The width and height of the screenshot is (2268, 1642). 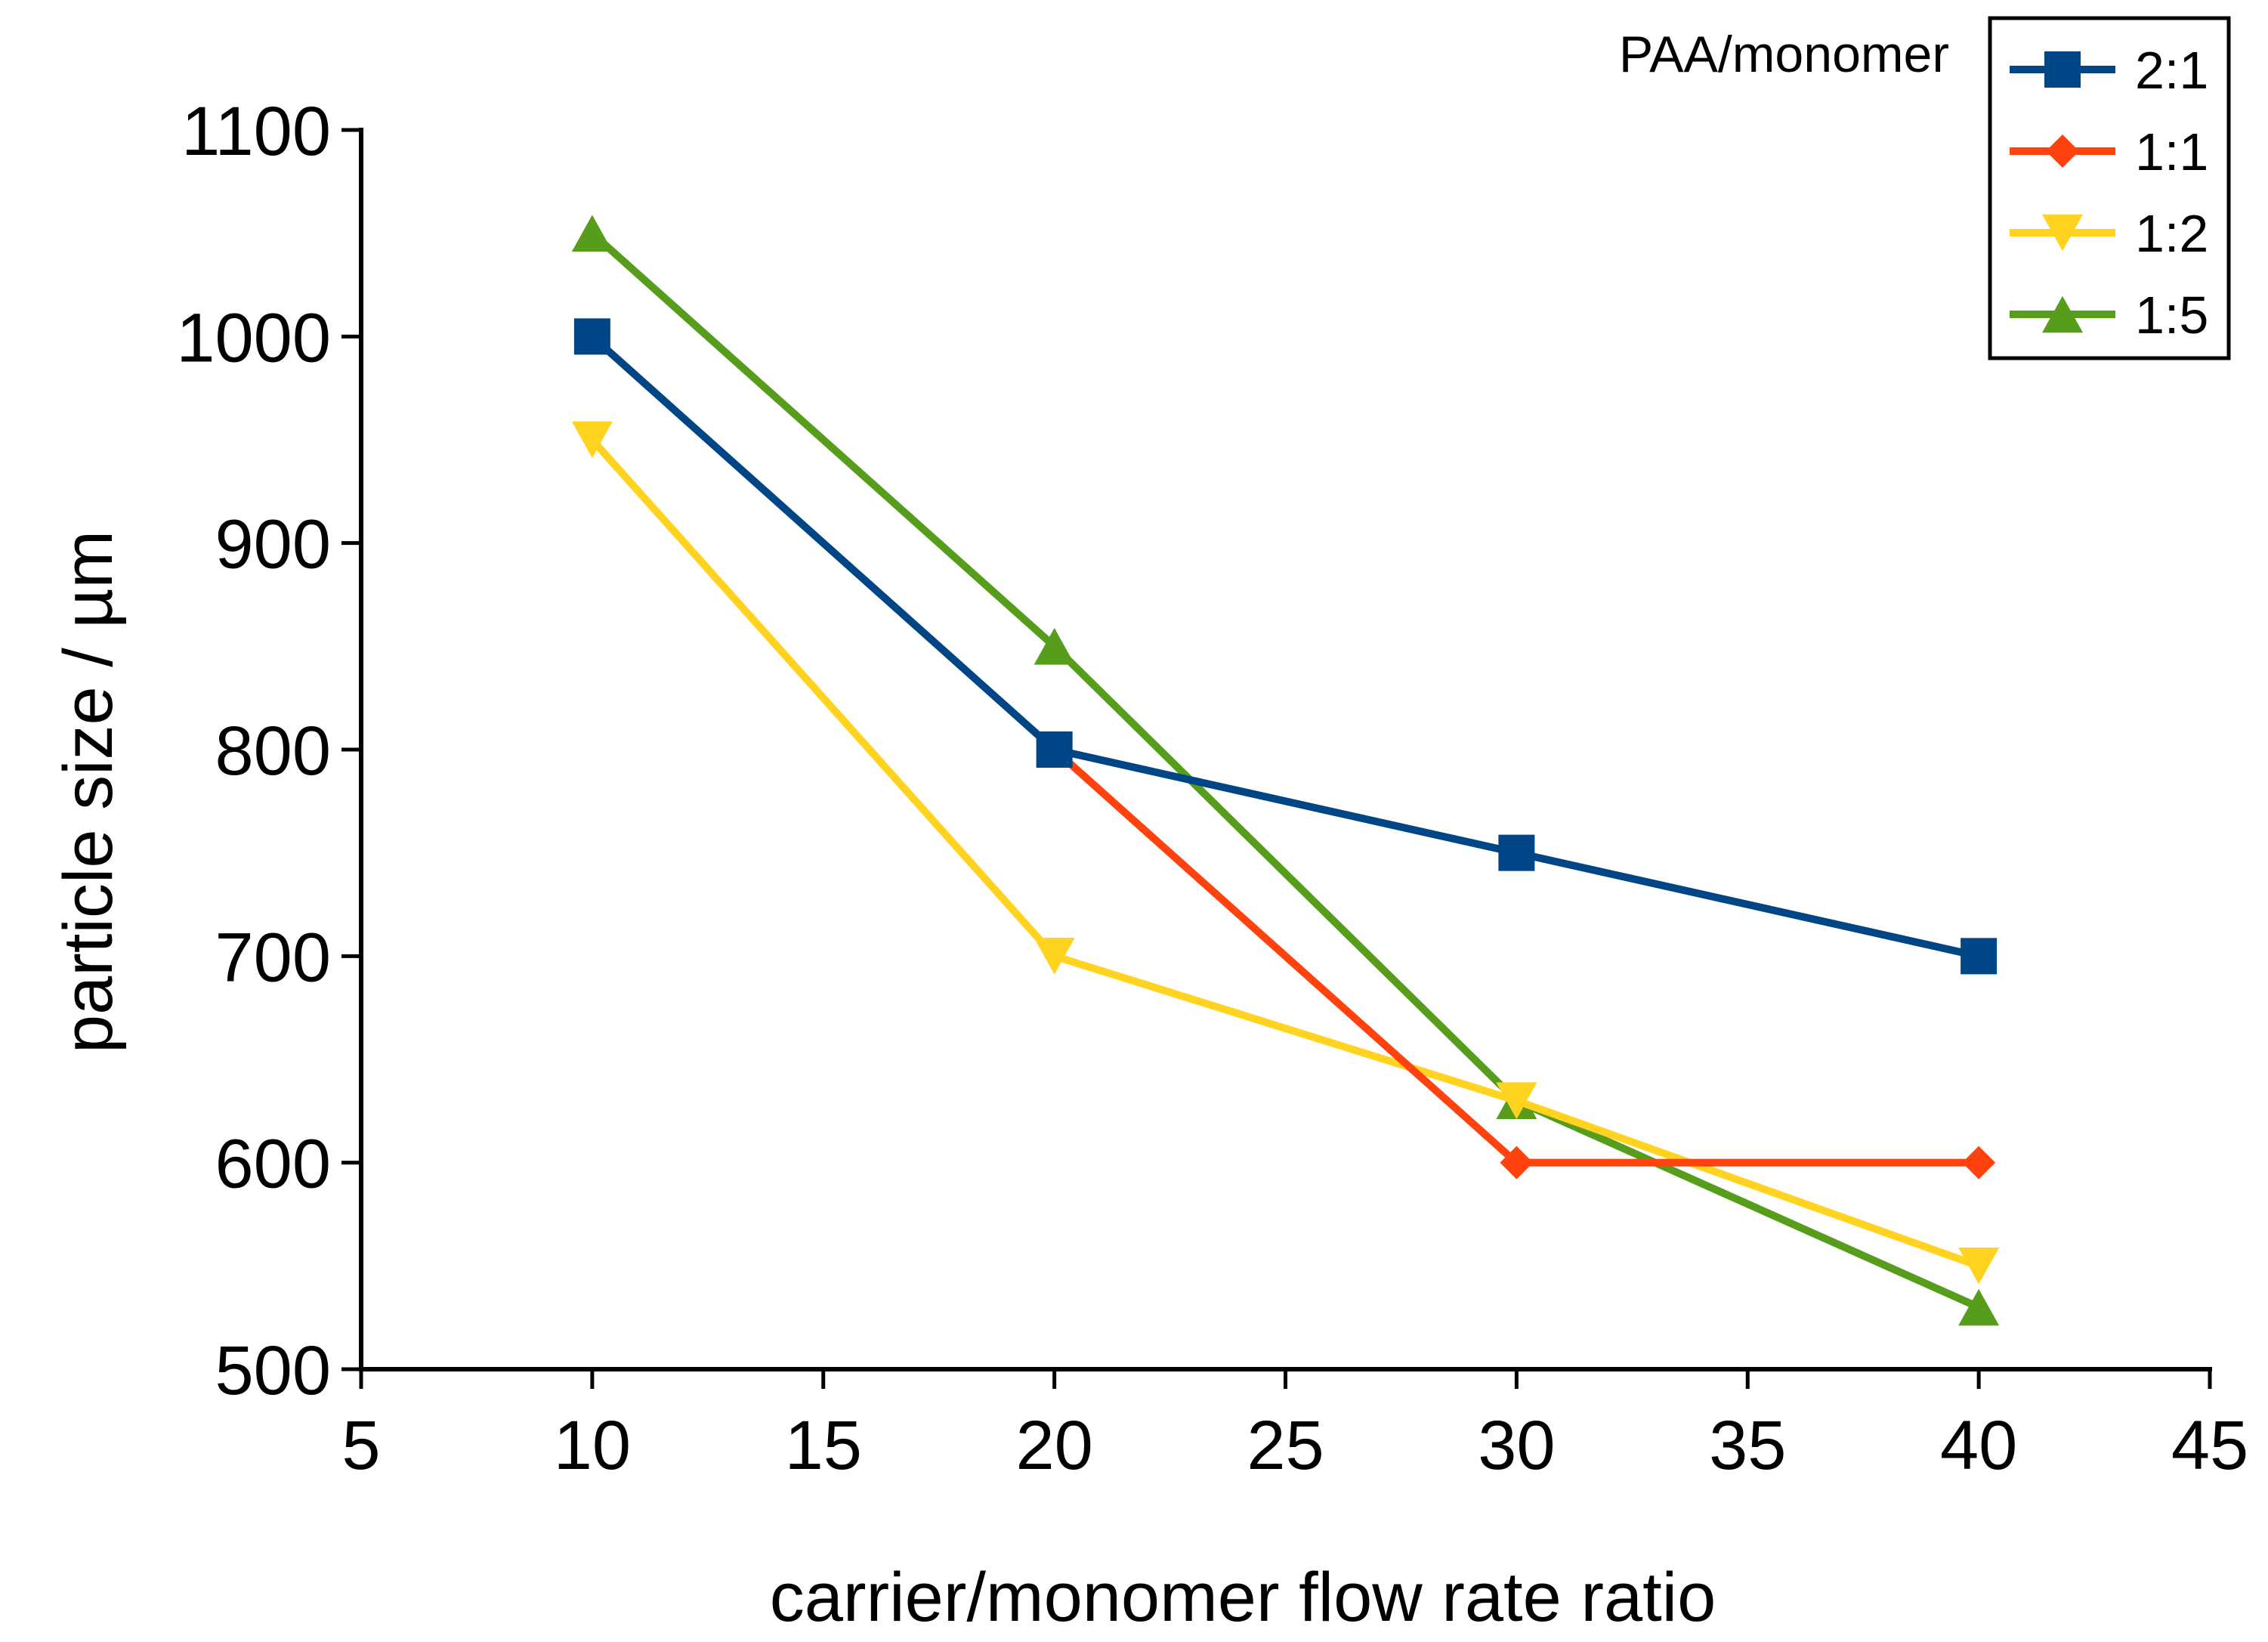 I want to click on y-tick-label: 1000, so click(x=254, y=338).